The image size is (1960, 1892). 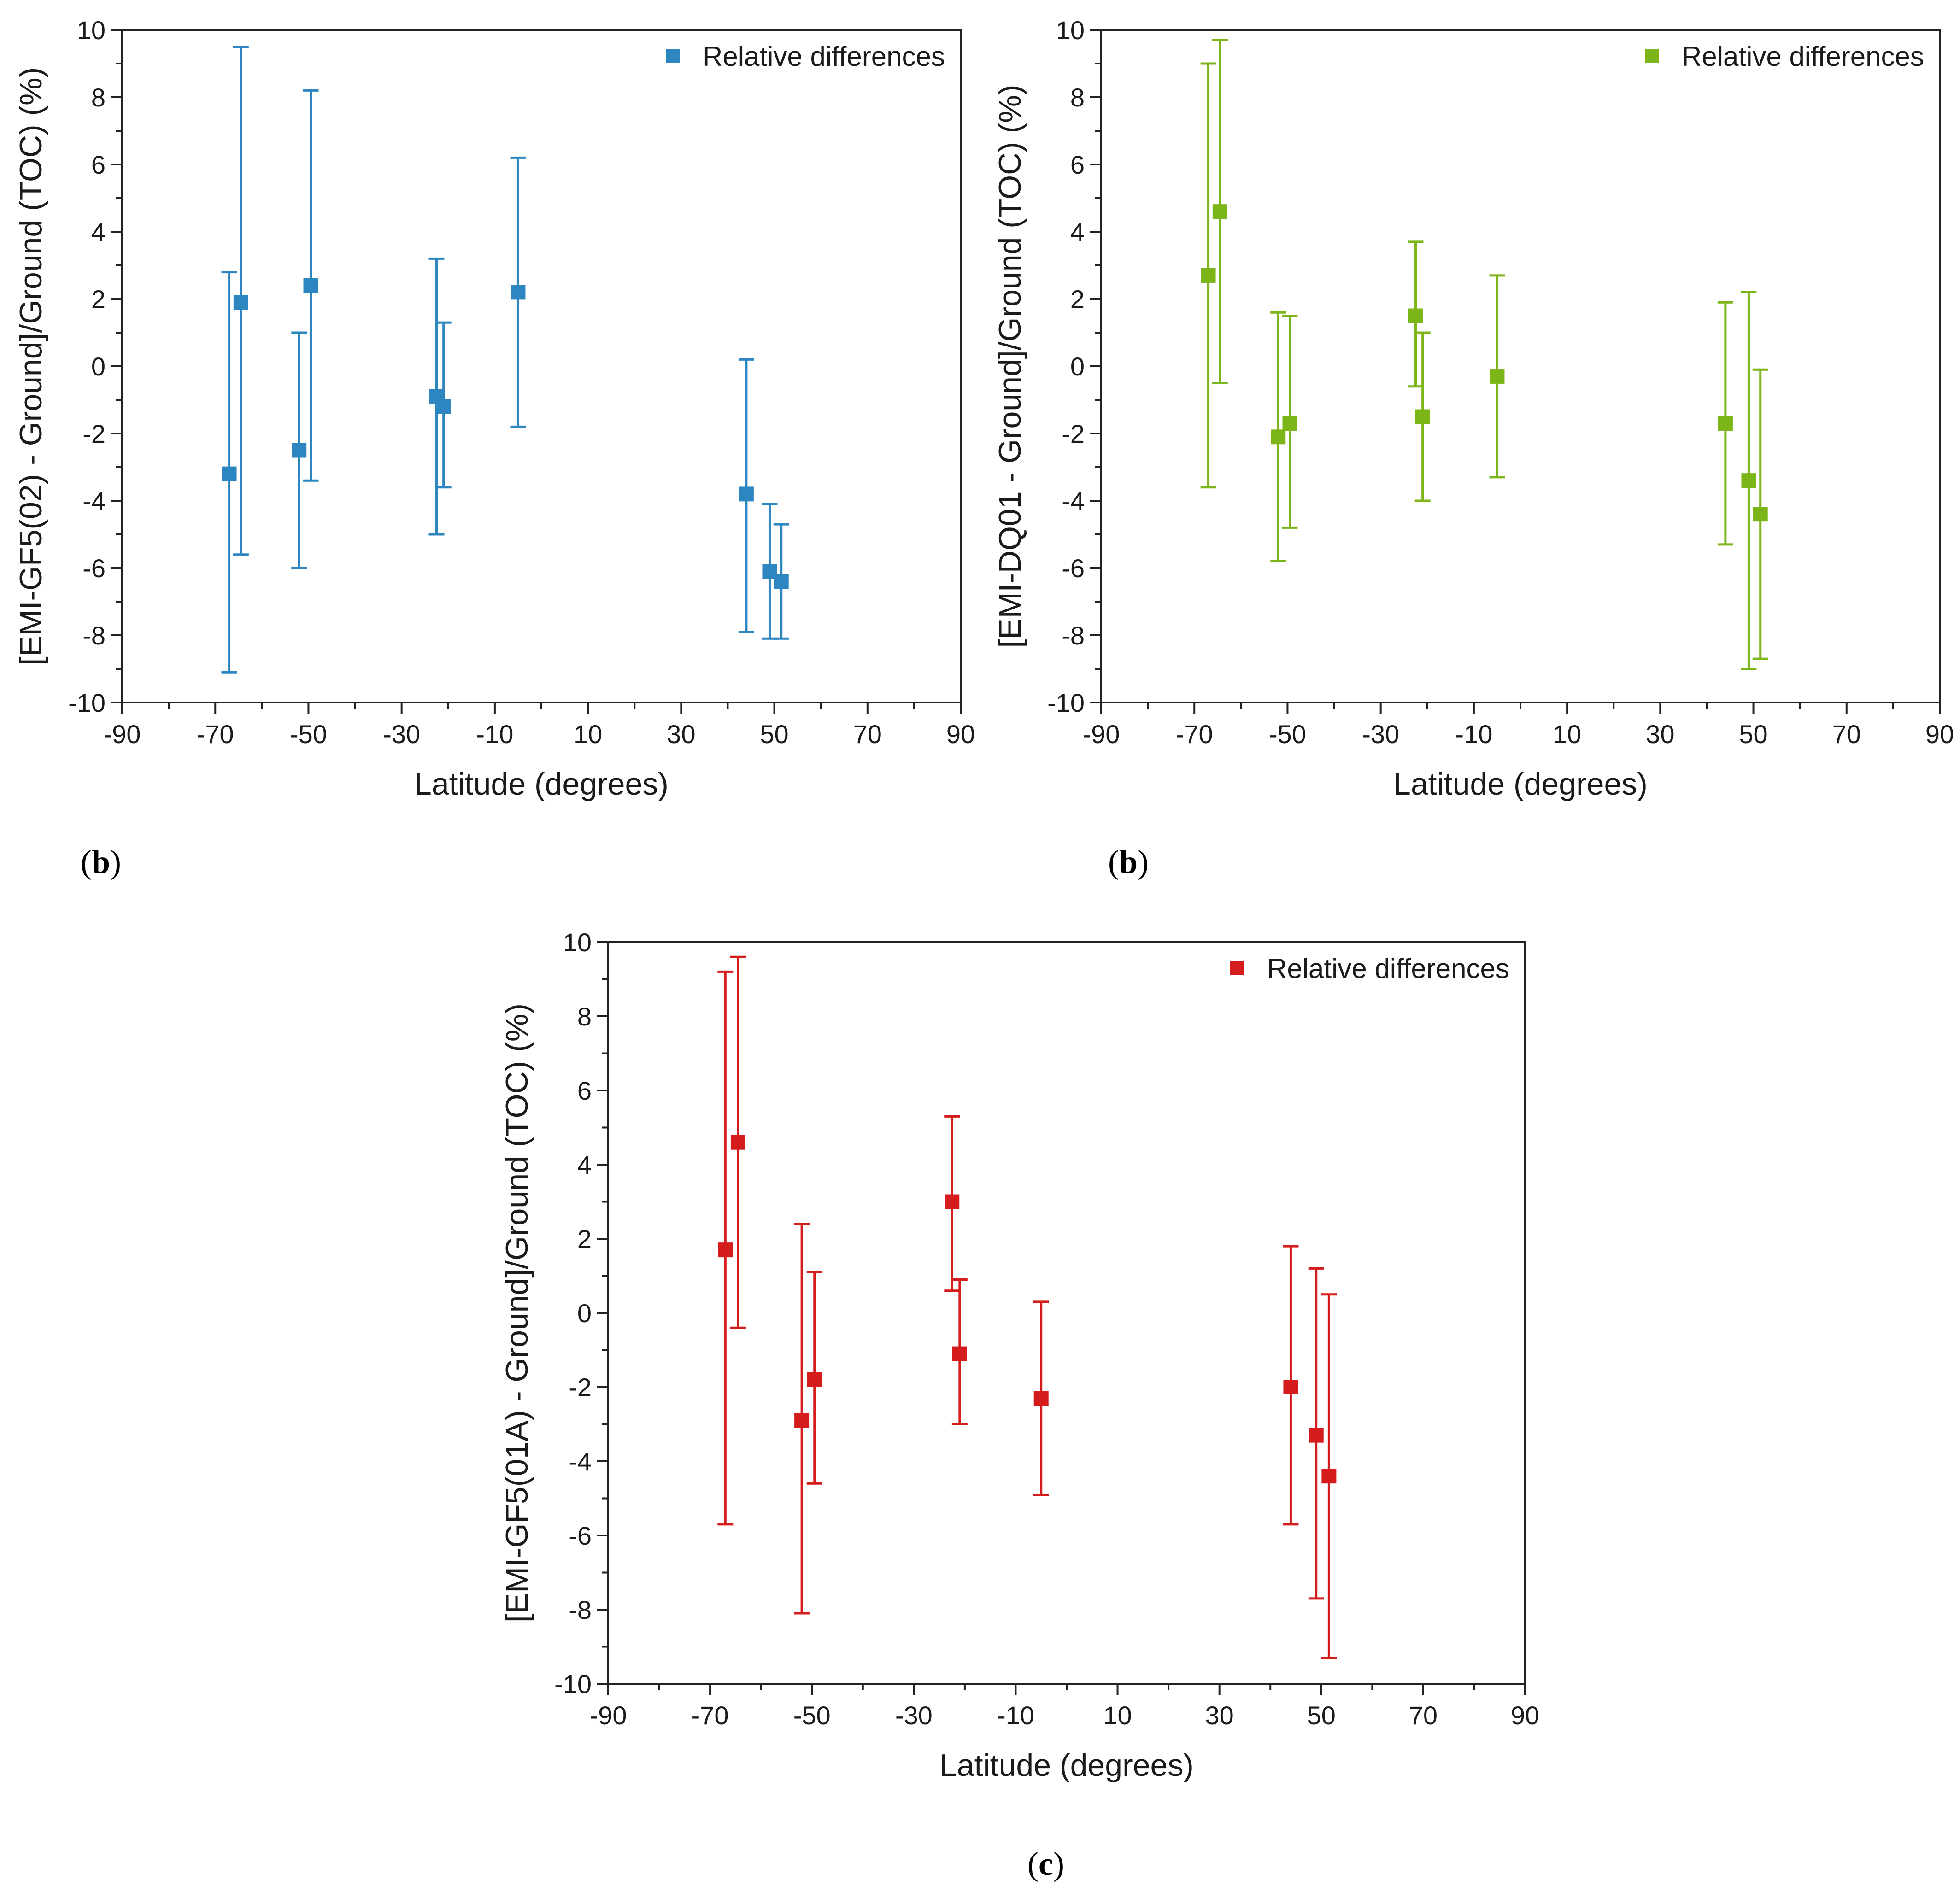 I want to click on panel-b-caption: (b), so click(x=1128, y=861).